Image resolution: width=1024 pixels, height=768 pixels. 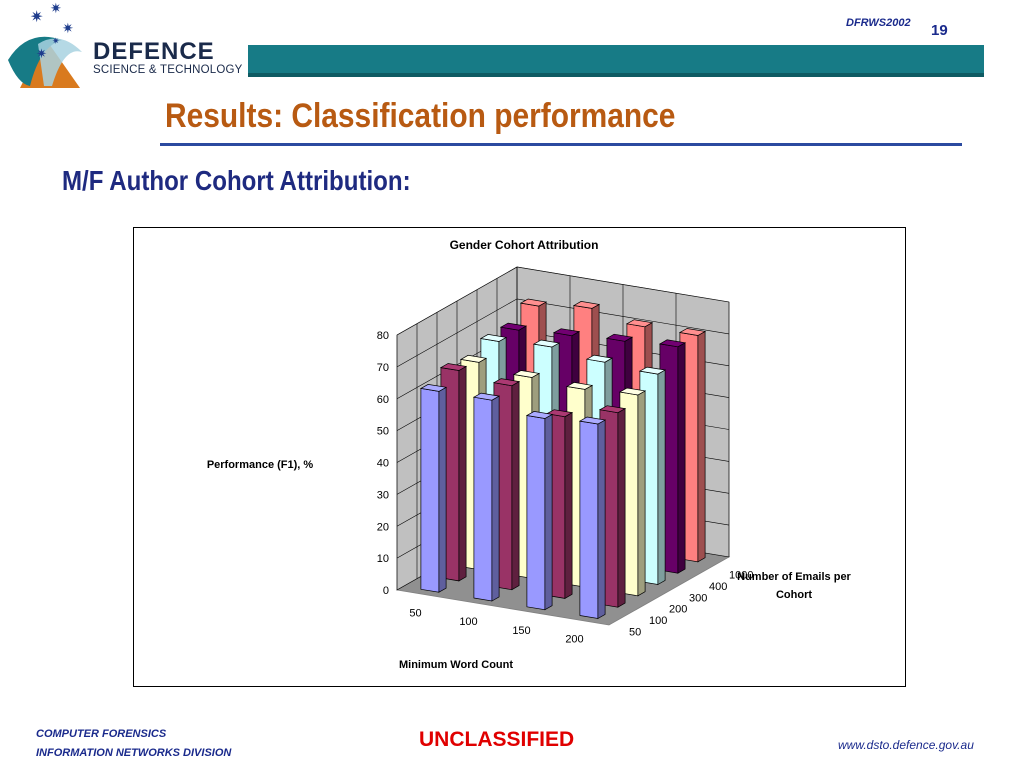 I want to click on x-tick-label: 200, so click(x=574, y=640).